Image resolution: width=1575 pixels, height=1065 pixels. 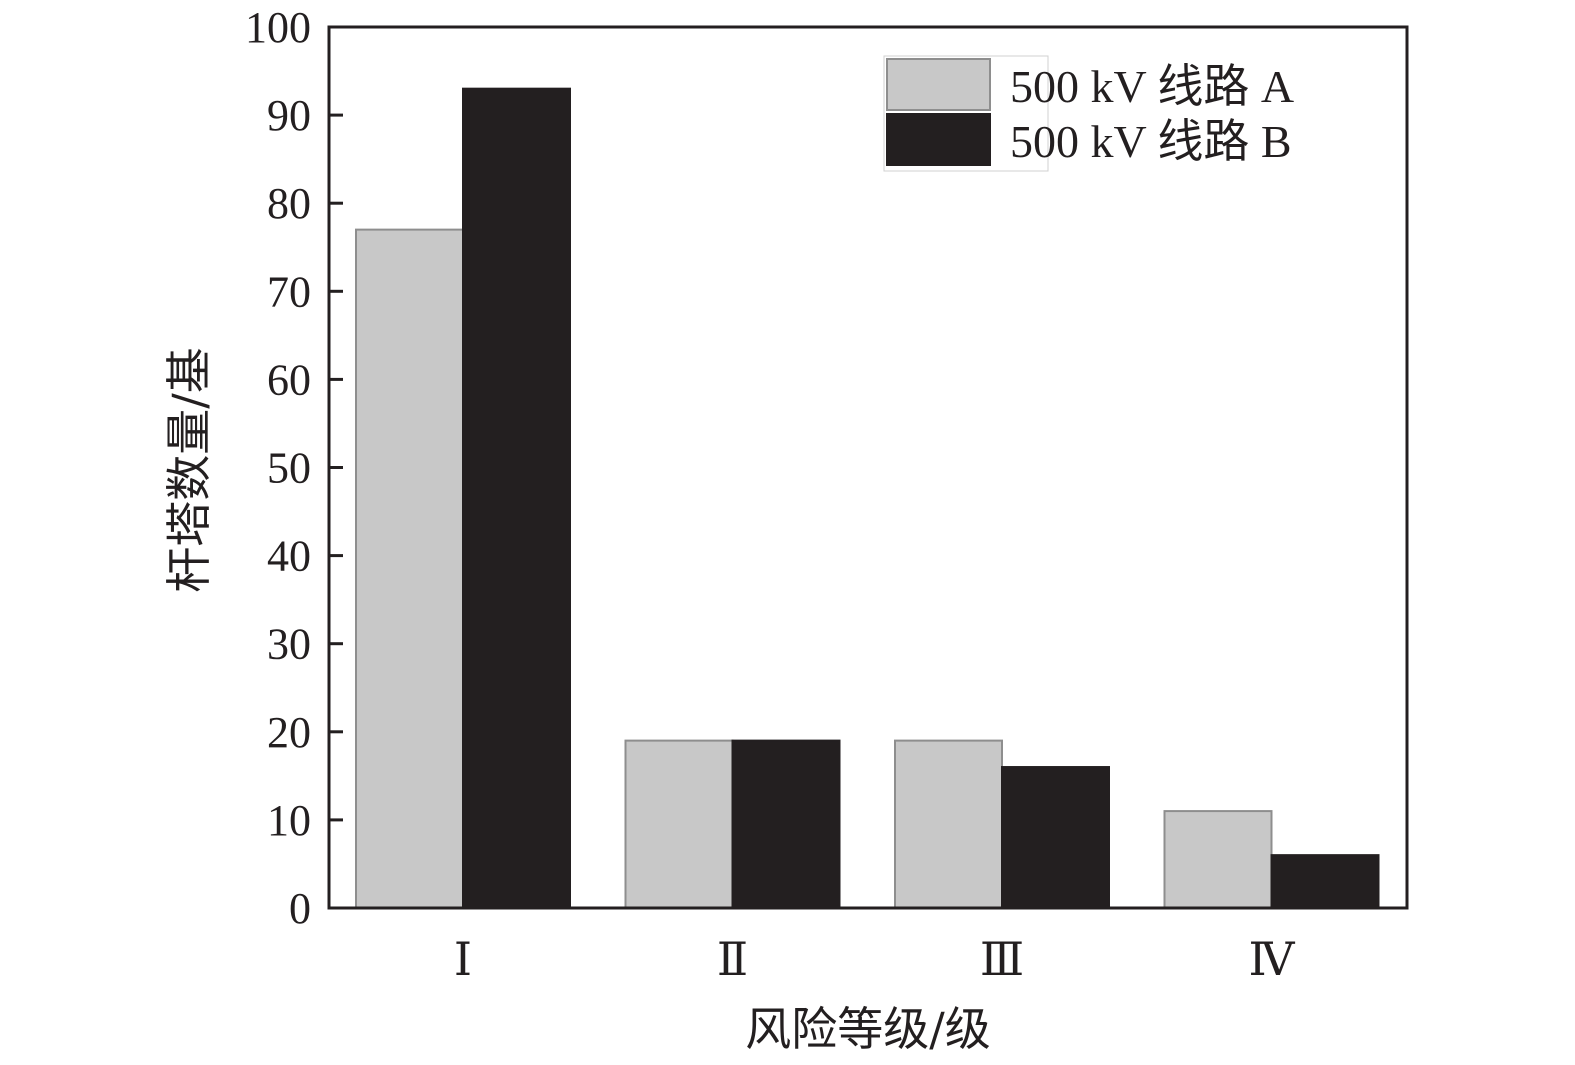 What do you see at coordinates (289, 732) in the screenshot?
I see `y-tick-label: 20` at bounding box center [289, 732].